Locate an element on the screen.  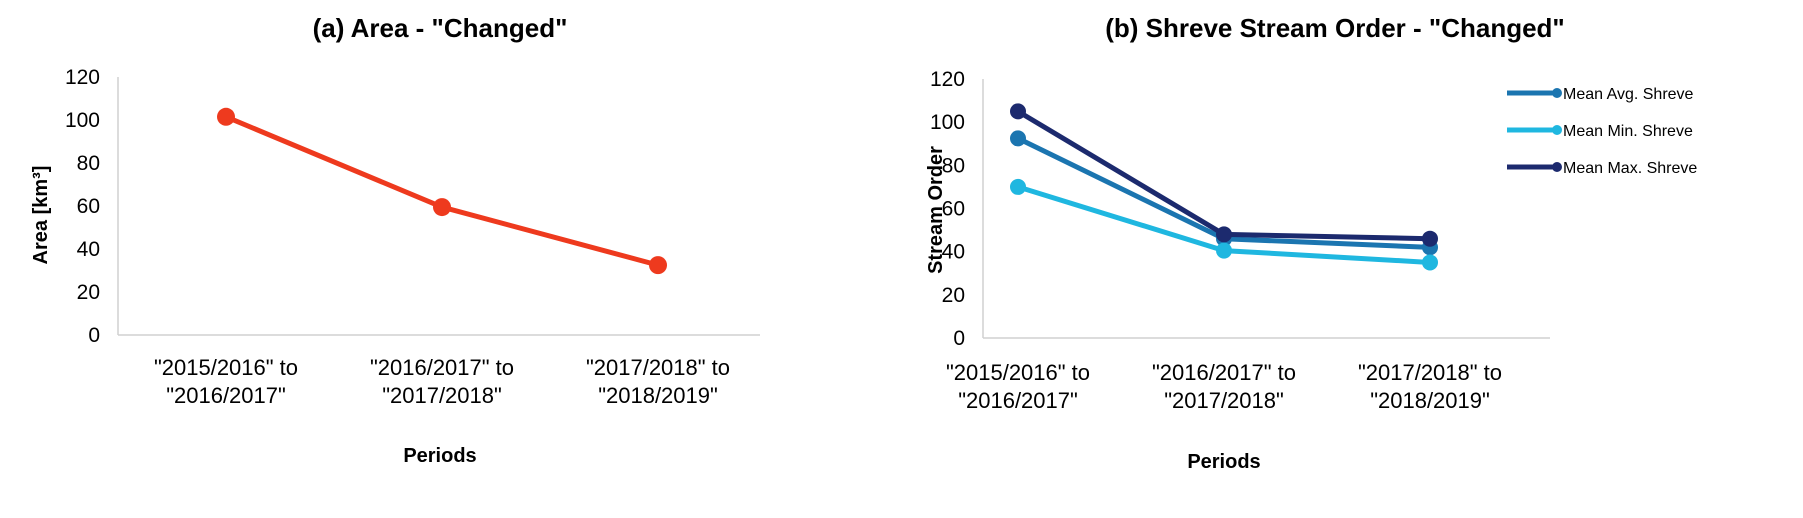
legend-entry: Mean Avg. Shreve is located at coordinates (1628, 94).